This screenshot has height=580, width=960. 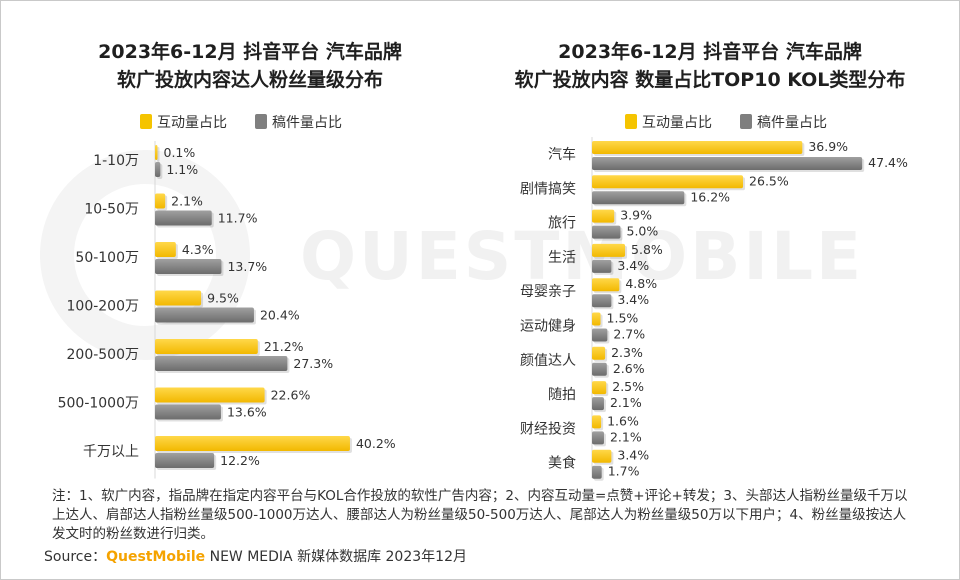 What do you see at coordinates (641, 283) in the screenshot?
I see `data-label-engagement: 4.8%` at bounding box center [641, 283].